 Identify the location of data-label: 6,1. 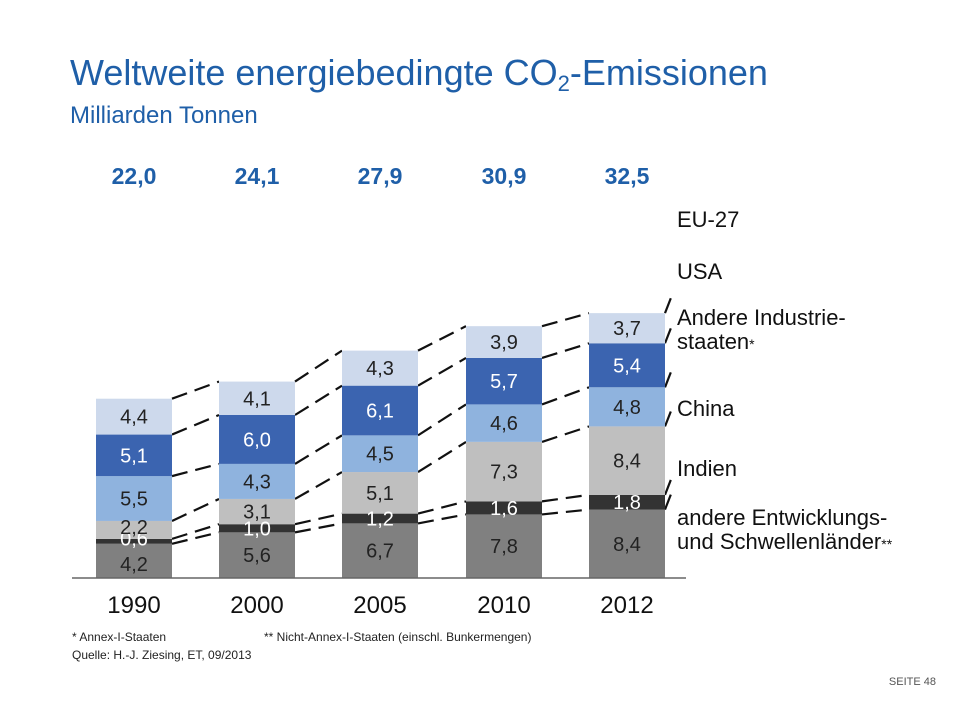
(380, 412).